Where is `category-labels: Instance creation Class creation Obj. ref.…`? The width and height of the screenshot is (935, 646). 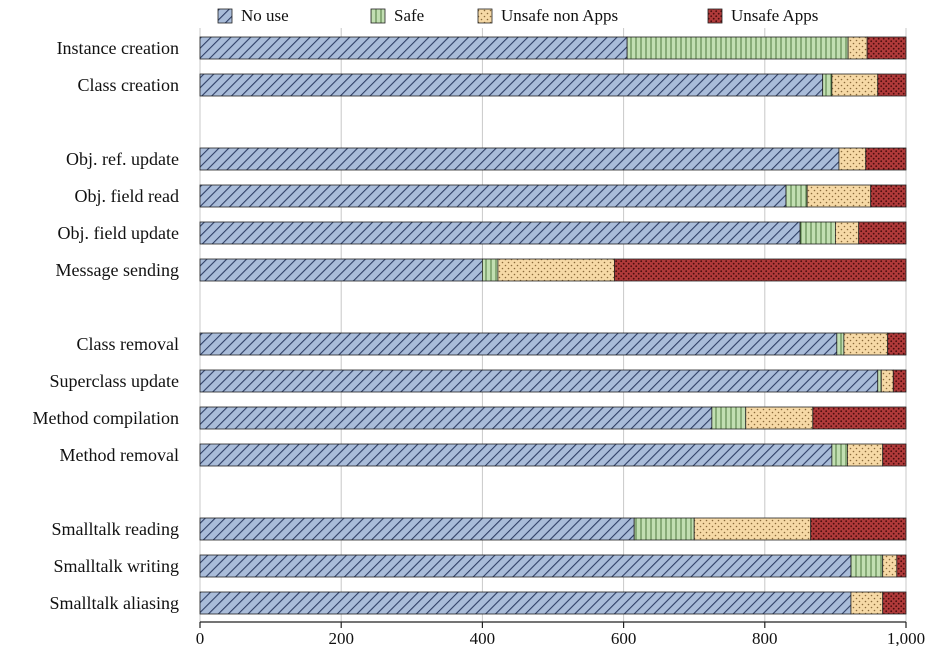
category-labels: Instance creation Class creation Obj. ref.… is located at coordinates (106, 325).